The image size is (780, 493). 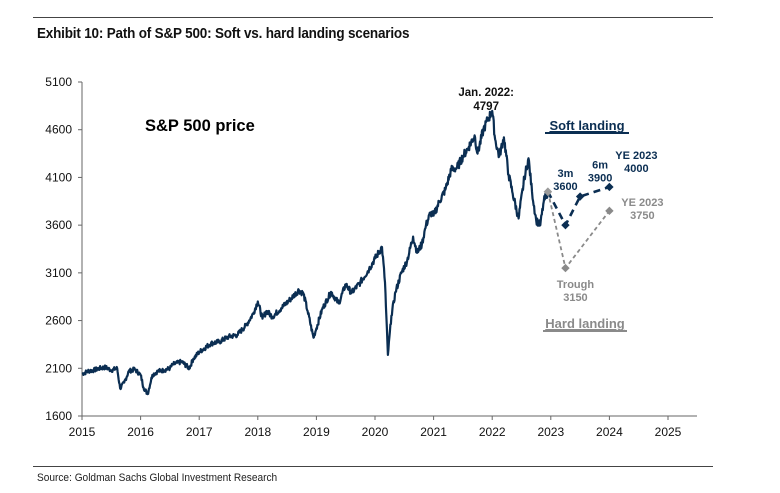 I want to click on x-tick-label: 2017, so click(x=199, y=432).